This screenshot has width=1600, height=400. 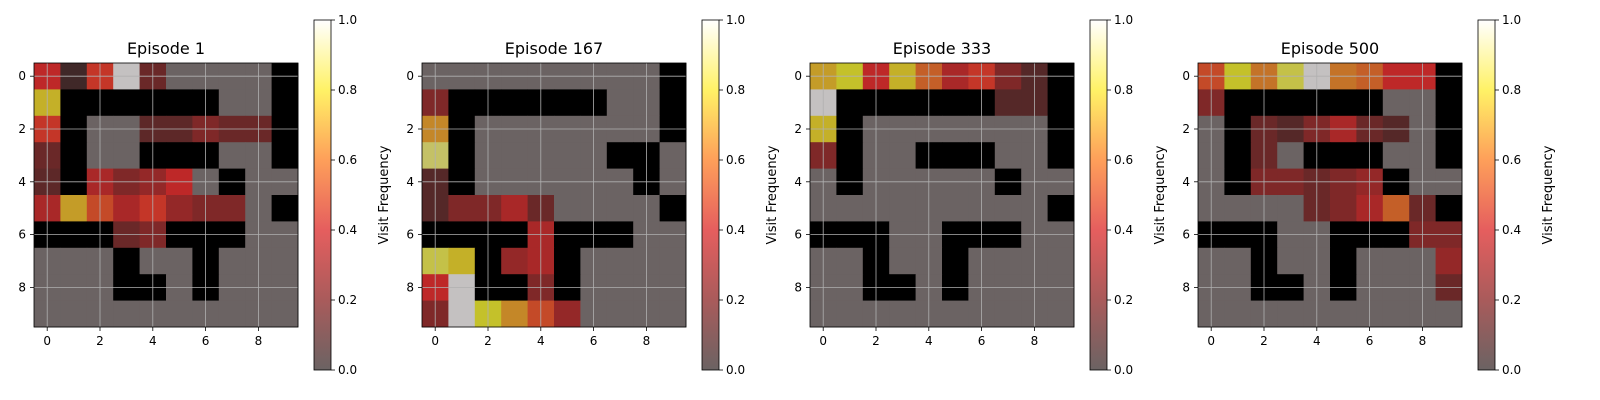 I want to click on y-tick-label: 2, so click(x=22, y=129).